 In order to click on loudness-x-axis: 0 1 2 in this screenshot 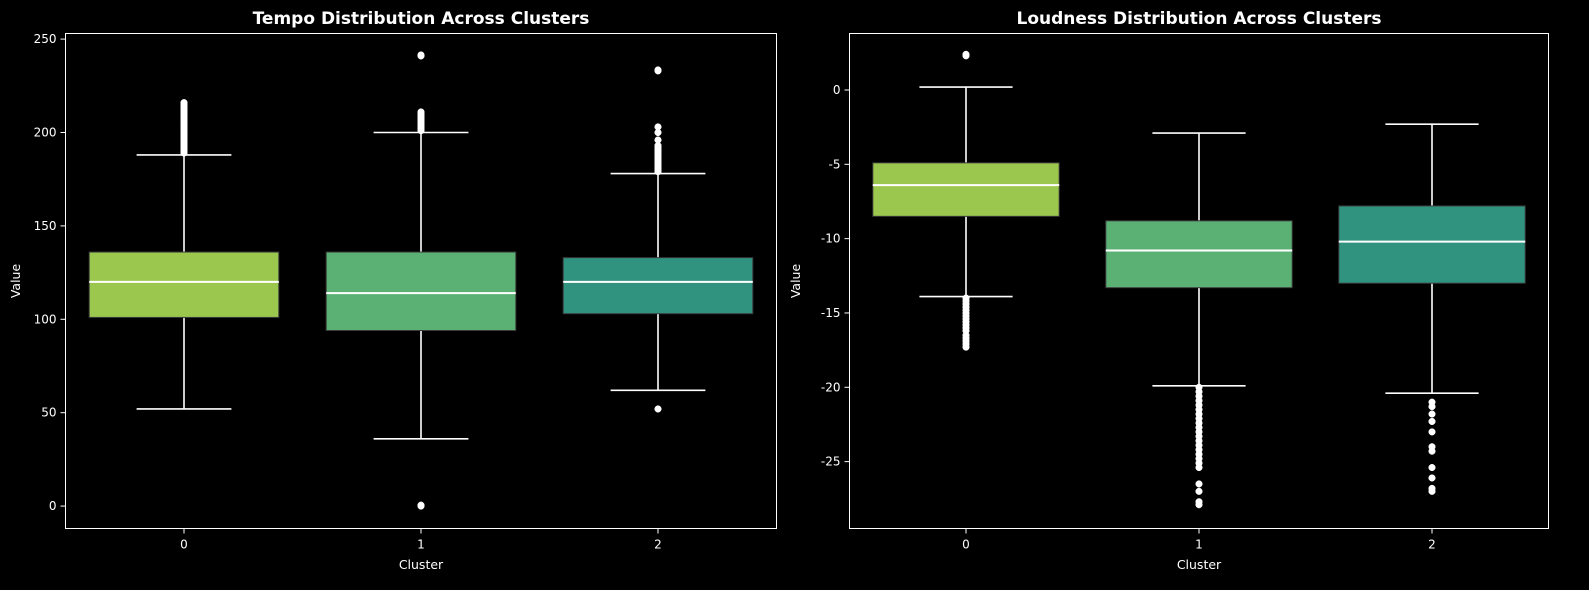, I will do `click(1199, 540)`.